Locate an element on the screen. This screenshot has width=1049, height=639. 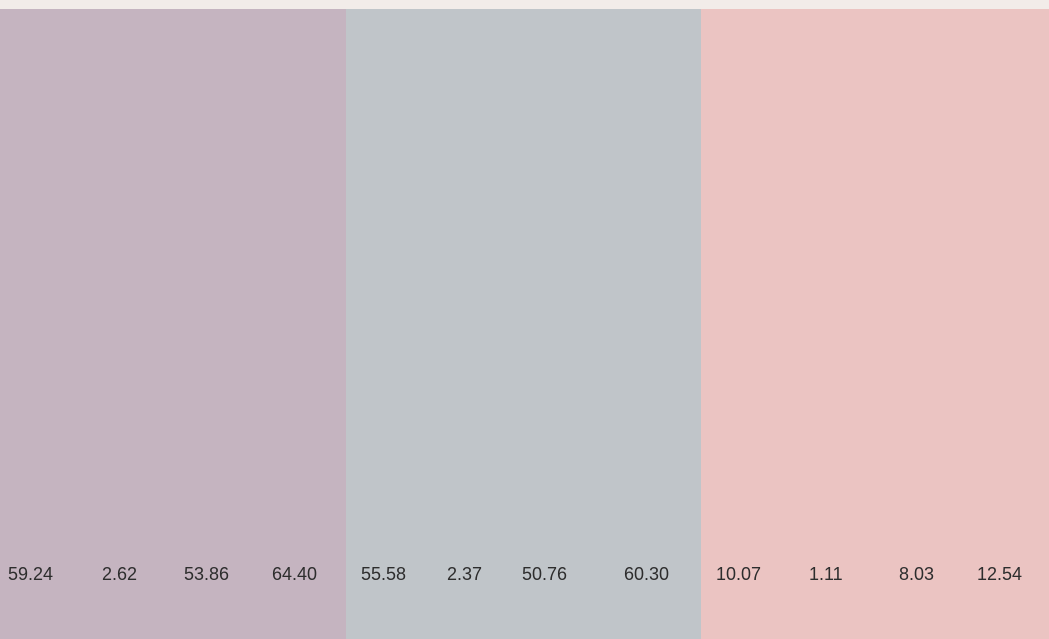
panel-2-value-2: 2.37 is located at coordinates (465, 574).